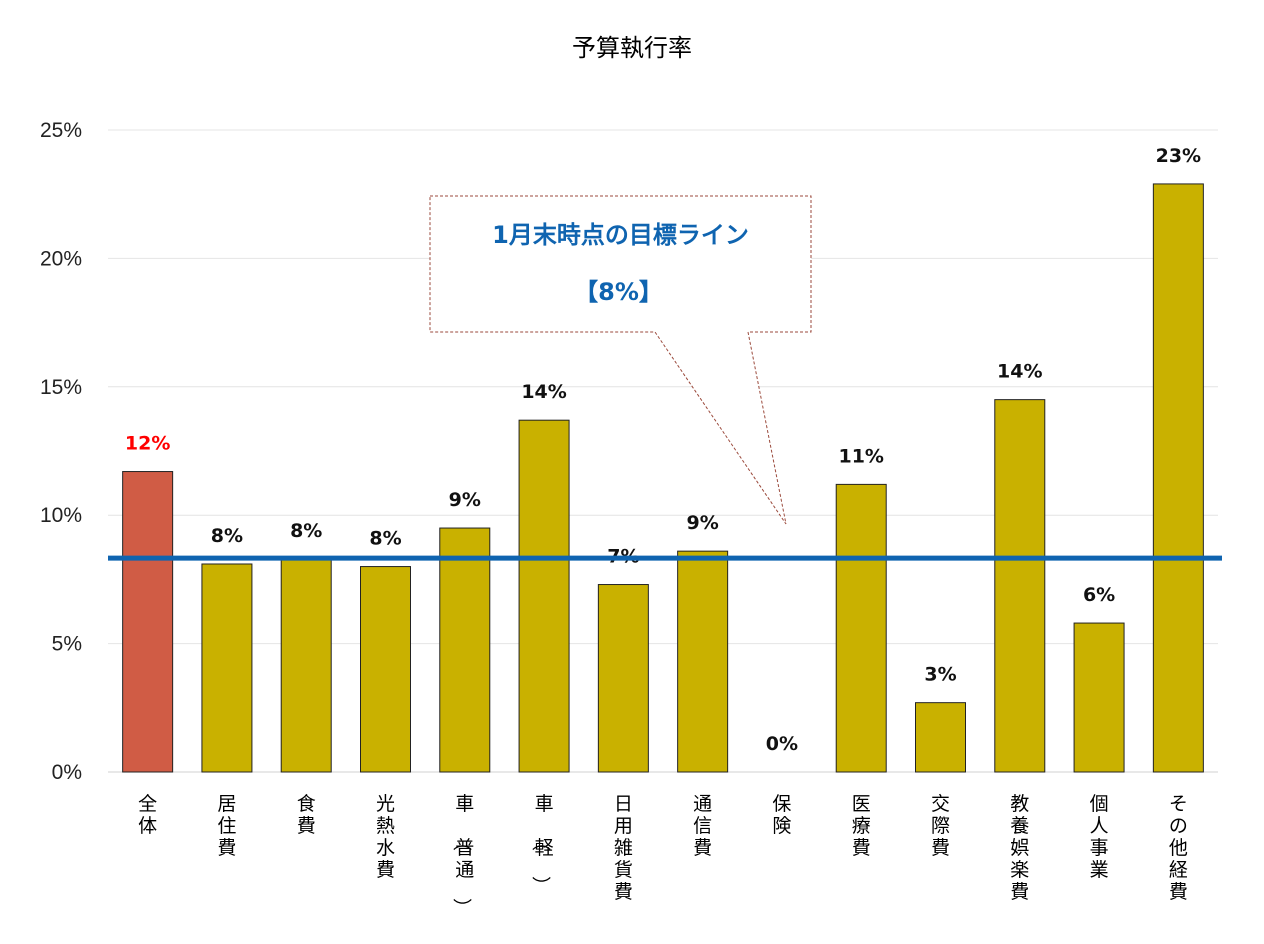 The width and height of the screenshot is (1264, 944). I want to click on x-category-label: 光熱水費, so click(385, 837).